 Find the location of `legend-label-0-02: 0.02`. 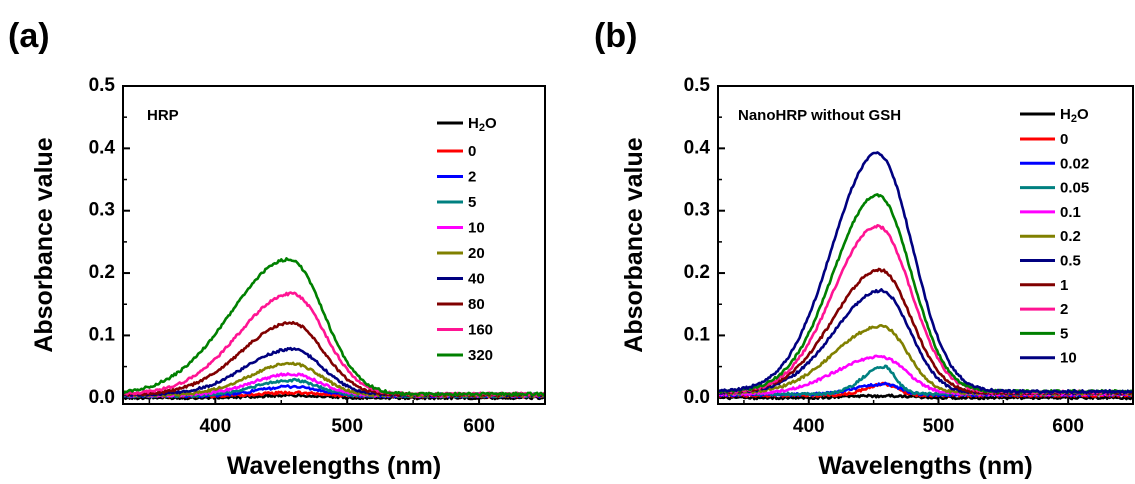

legend-label-0-02: 0.02 is located at coordinates (1074, 163).